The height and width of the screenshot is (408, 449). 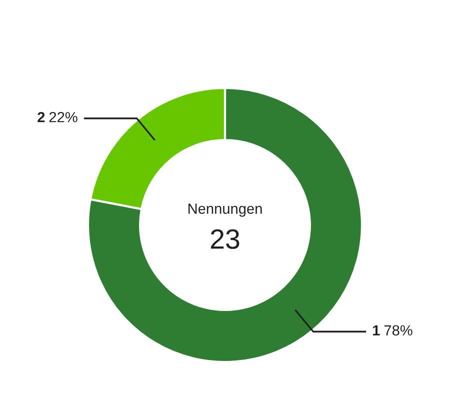 I want to click on slice-label: 1, so click(x=376, y=330).